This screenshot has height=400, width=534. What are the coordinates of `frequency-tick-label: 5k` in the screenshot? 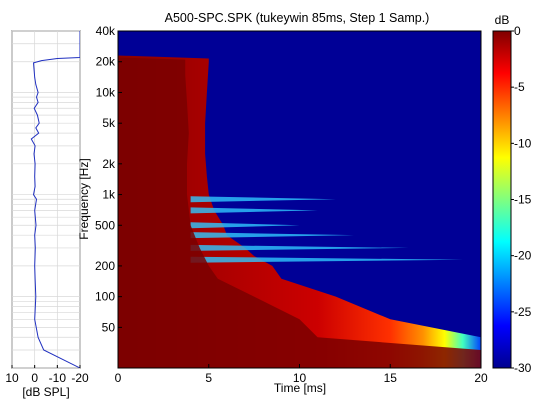 It's located at (109, 123).